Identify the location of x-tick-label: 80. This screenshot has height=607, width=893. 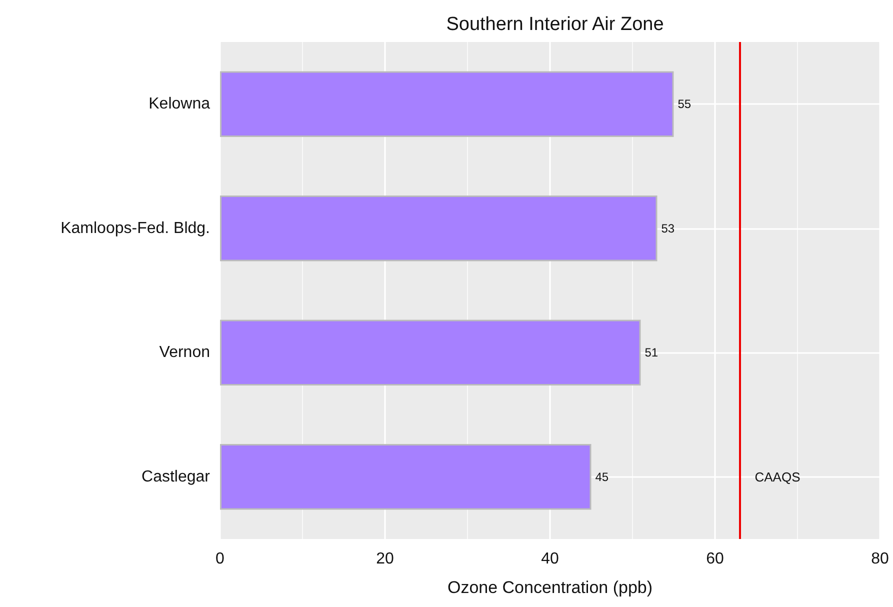
(880, 559).